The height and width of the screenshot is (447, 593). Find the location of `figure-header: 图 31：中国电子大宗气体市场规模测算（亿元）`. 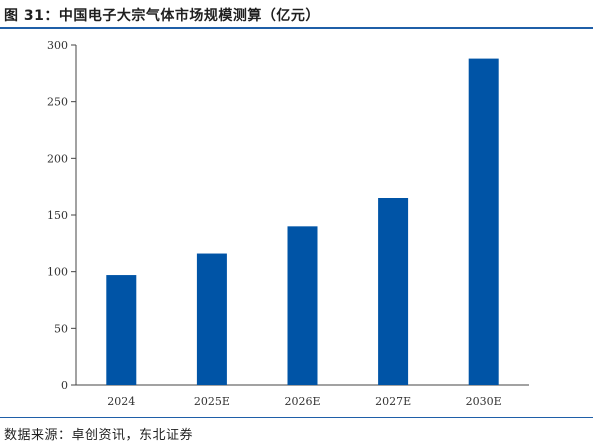

figure-header: 图 31：中国电子大宗气体市场规模测算（亿元） is located at coordinates (296, 15).